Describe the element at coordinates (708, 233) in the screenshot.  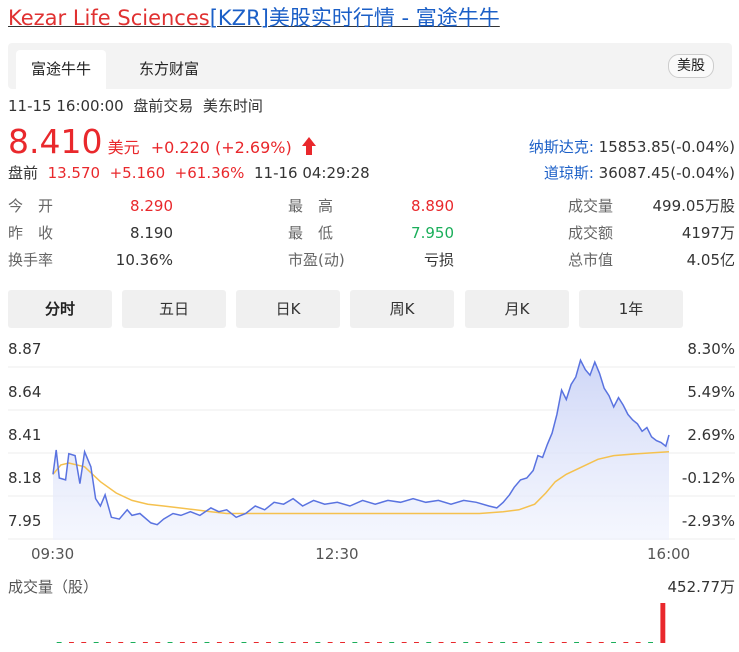
I see `stat-value: 4197万` at that location.